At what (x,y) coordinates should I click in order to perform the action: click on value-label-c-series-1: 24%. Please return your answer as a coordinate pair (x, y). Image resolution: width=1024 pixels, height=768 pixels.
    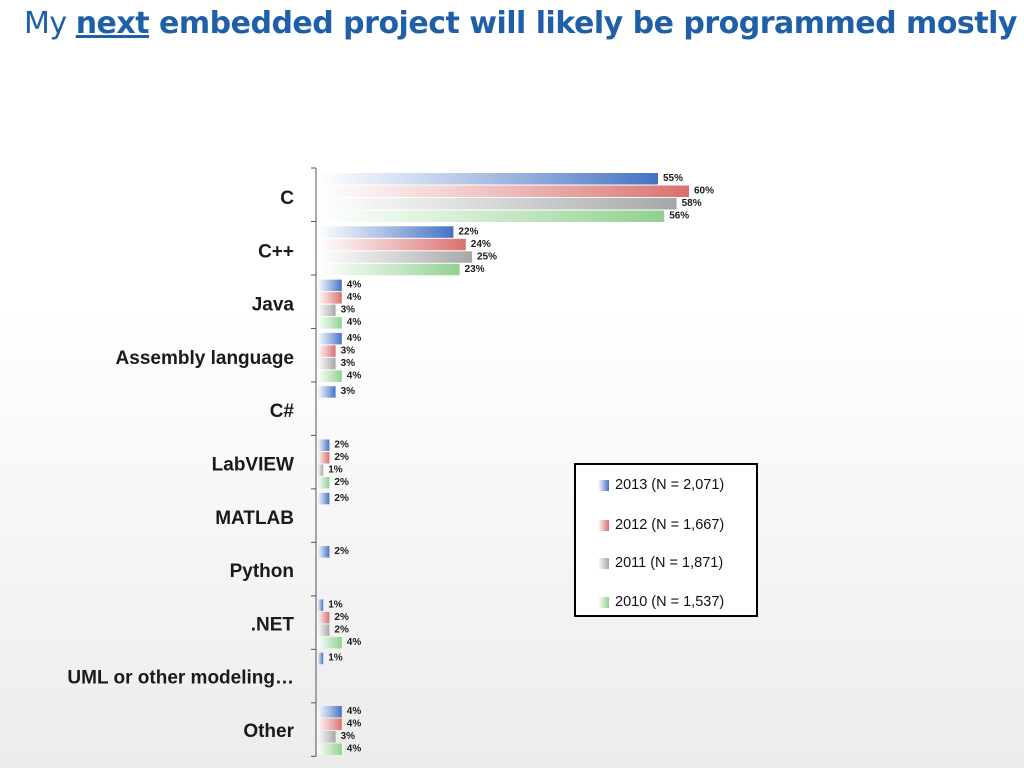
    Looking at the image, I should click on (481, 244).